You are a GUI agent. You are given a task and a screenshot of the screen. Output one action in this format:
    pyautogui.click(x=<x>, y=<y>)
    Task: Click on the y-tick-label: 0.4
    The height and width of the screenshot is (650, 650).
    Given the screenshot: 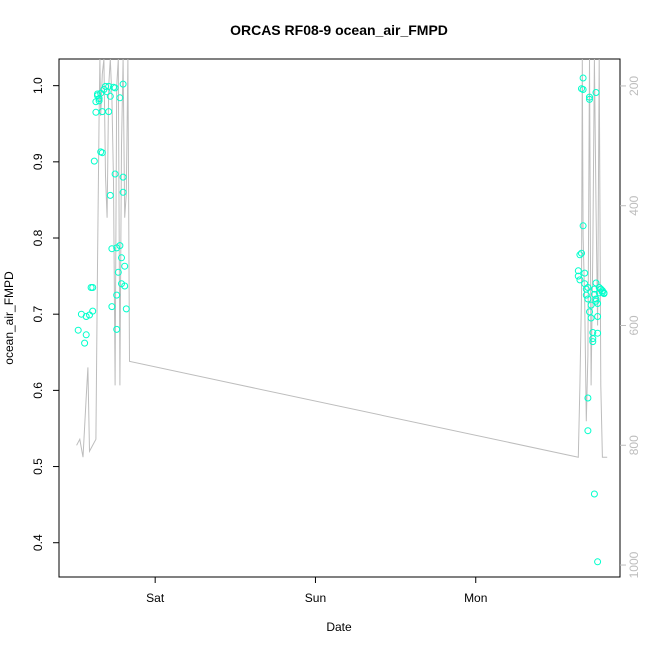 What is the action you would take?
    pyautogui.click(x=38, y=542)
    